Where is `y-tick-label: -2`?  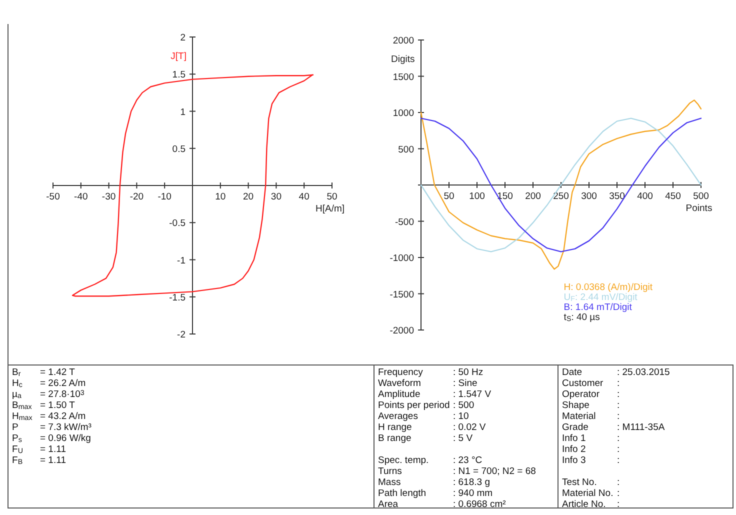 y-tick-label: -2 is located at coordinates (181, 335).